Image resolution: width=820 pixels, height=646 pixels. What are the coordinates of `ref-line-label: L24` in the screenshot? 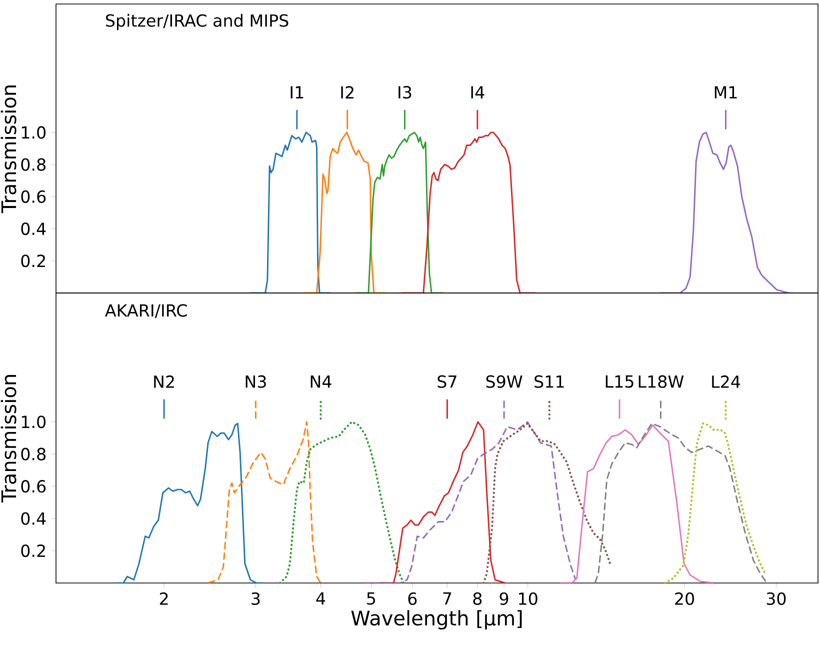 It's located at (726, 381).